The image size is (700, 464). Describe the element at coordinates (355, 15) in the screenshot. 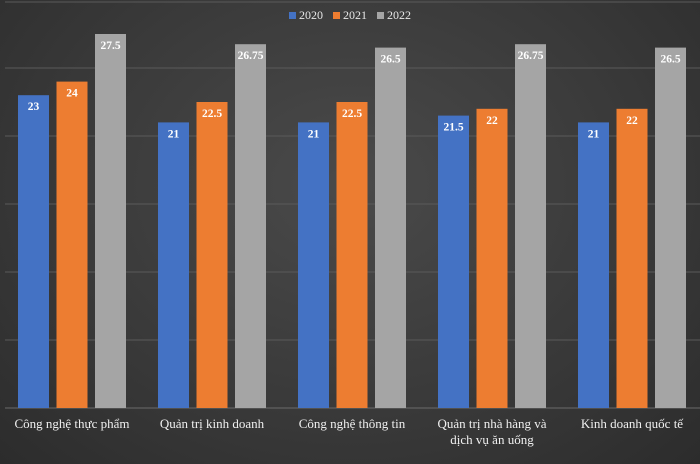

I see `legend-label: 2021` at that location.